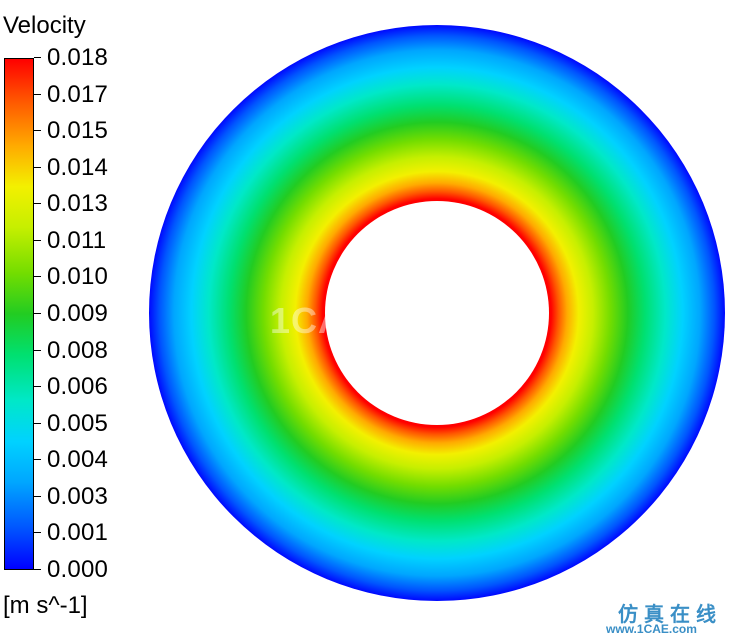 This screenshot has width=732, height=639. I want to click on colorbar-tick-label: 0.014, so click(78, 167).